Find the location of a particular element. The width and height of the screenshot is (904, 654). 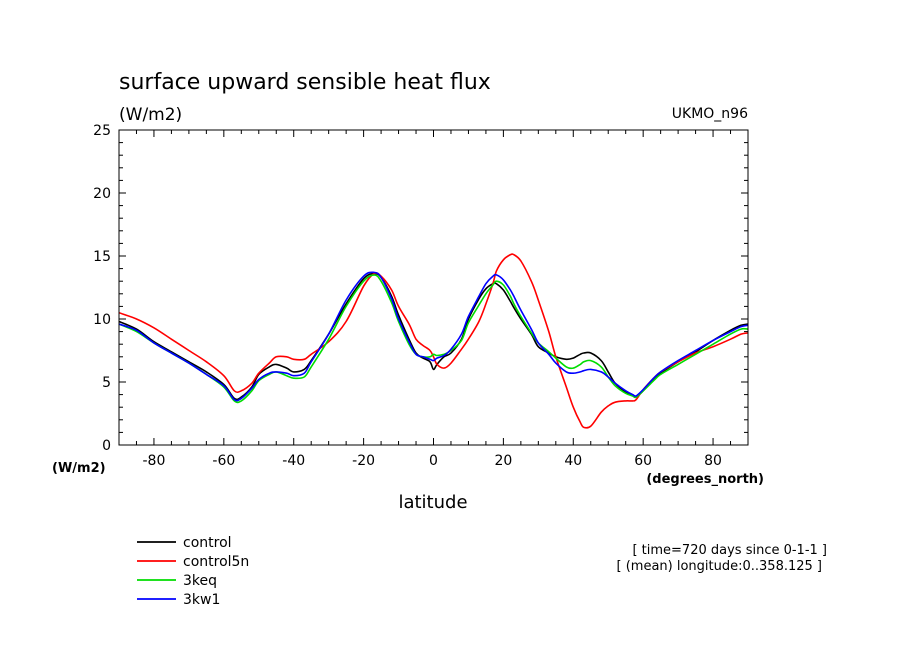

x-axis-unit-label: (degrees_north) is located at coordinates (705, 479).